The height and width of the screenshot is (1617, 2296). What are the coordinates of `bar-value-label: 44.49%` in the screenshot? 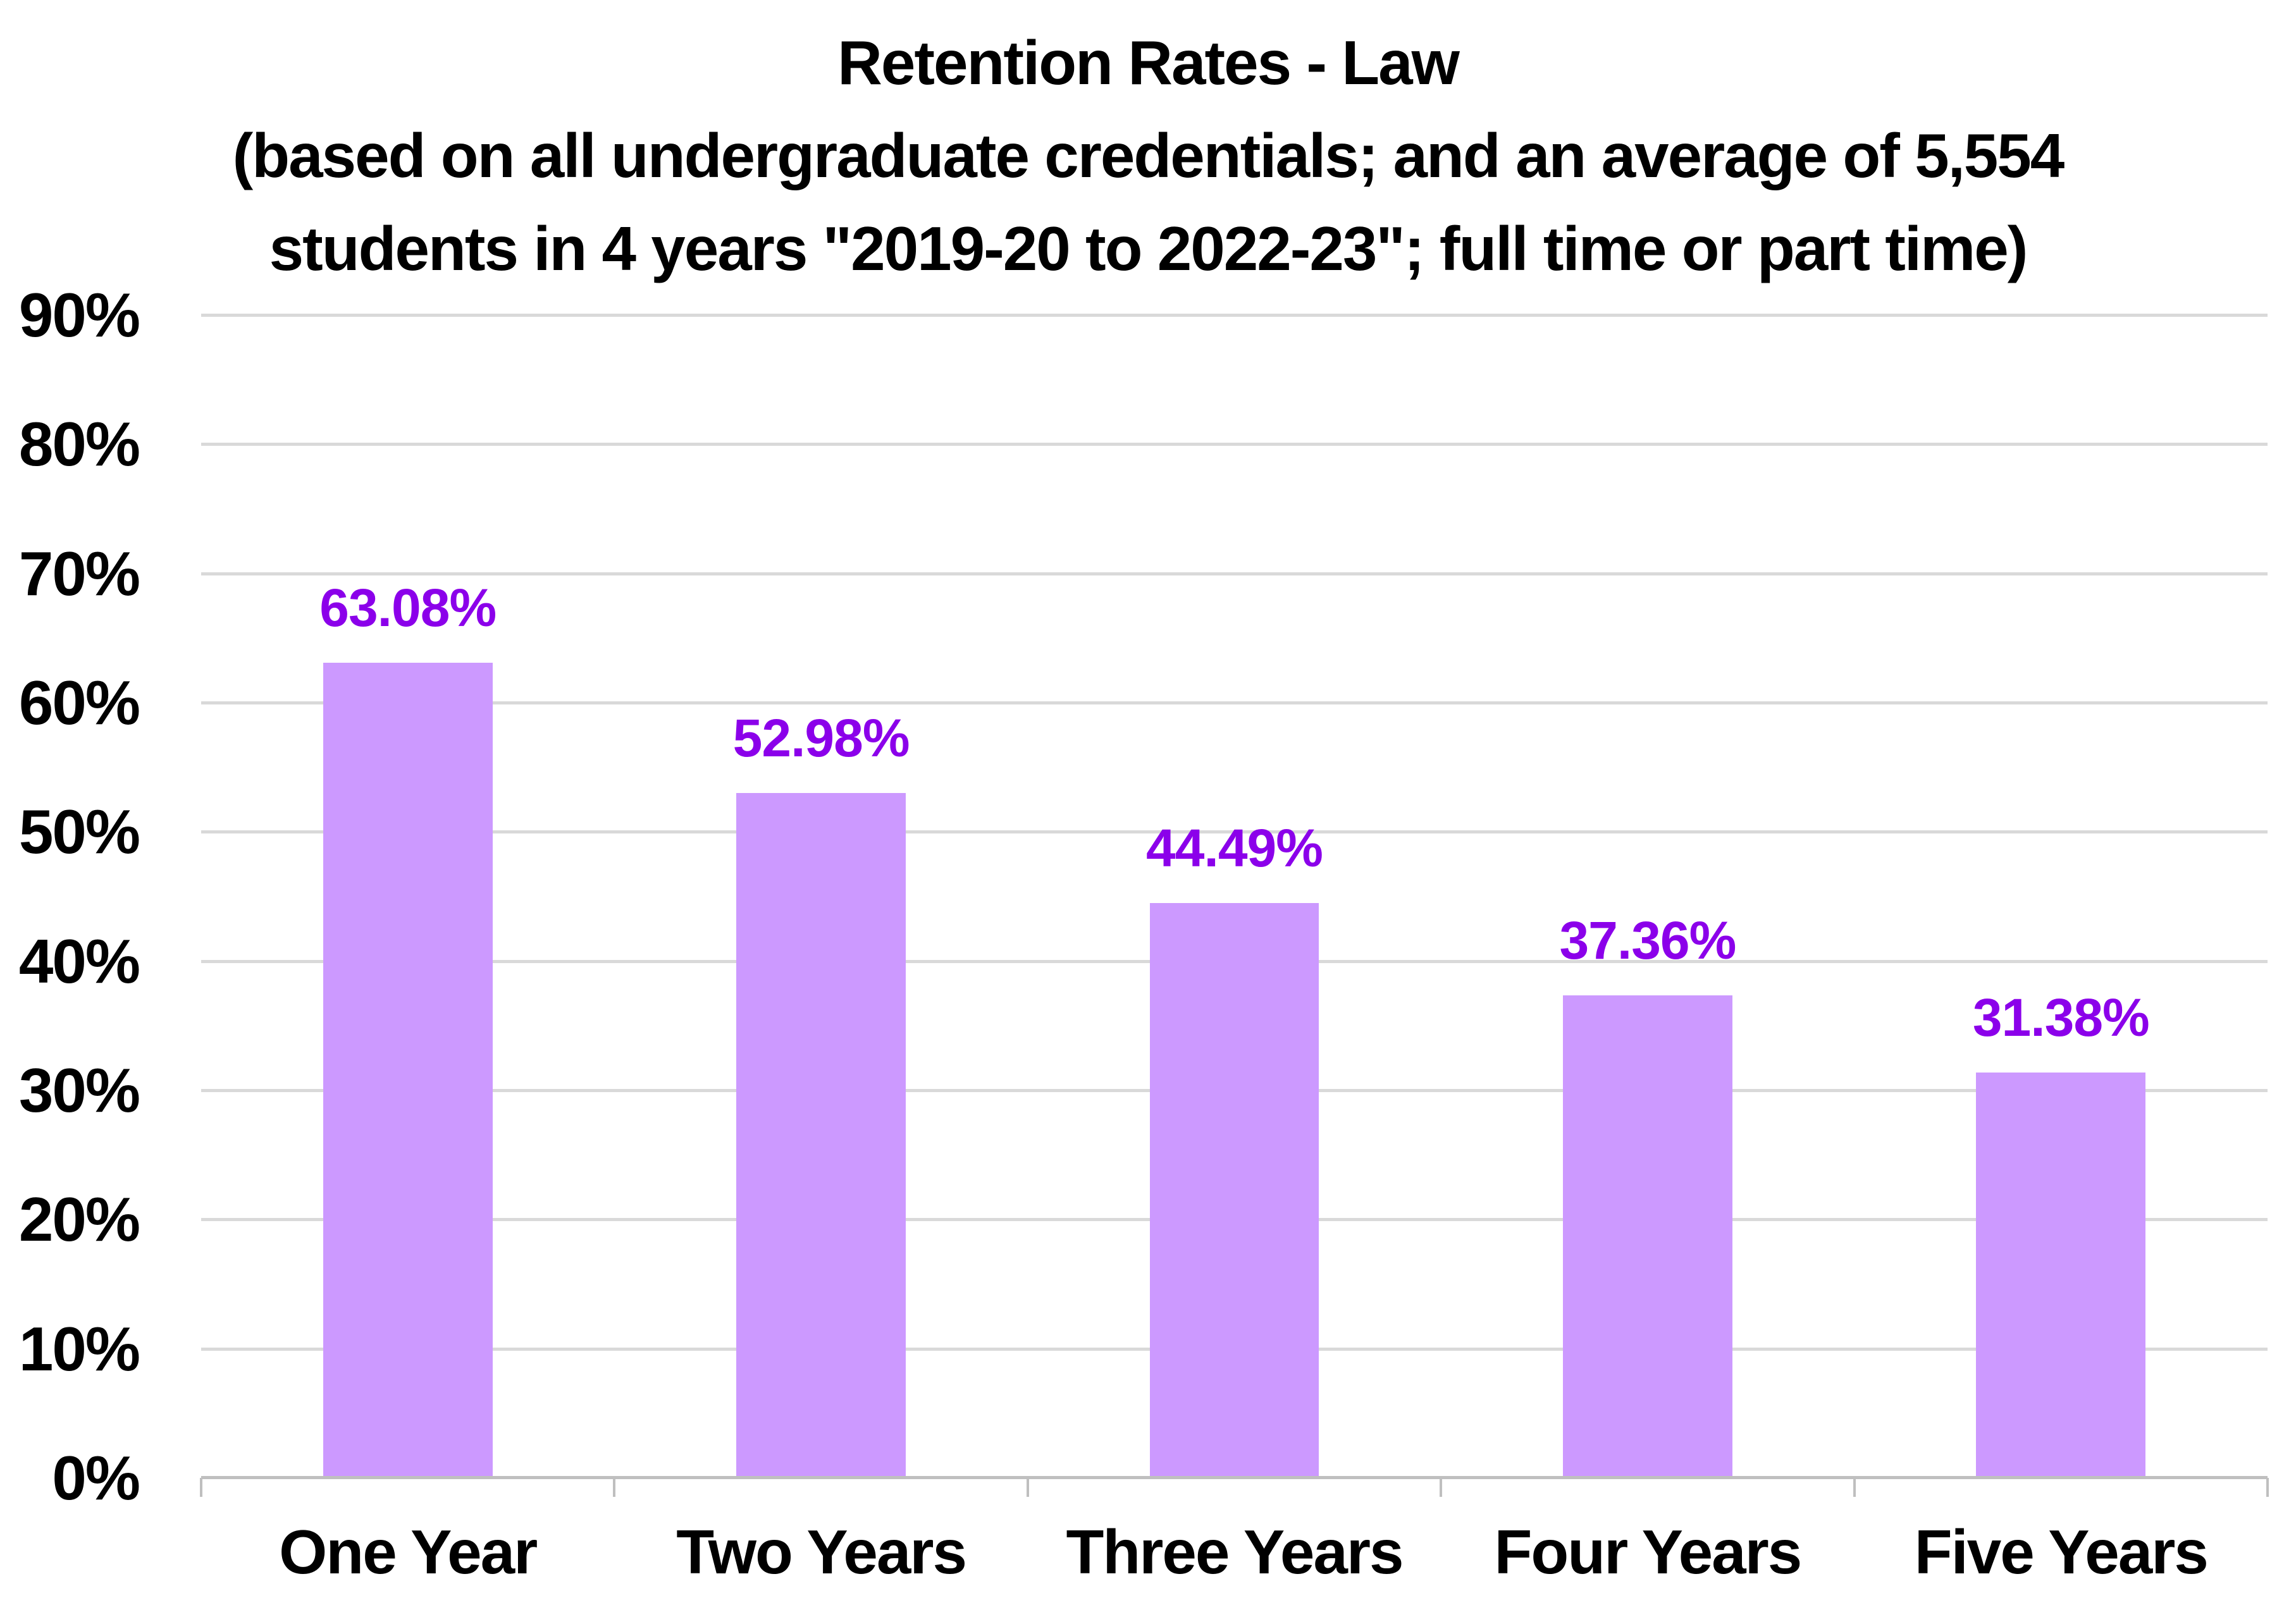 It's located at (1234, 848).